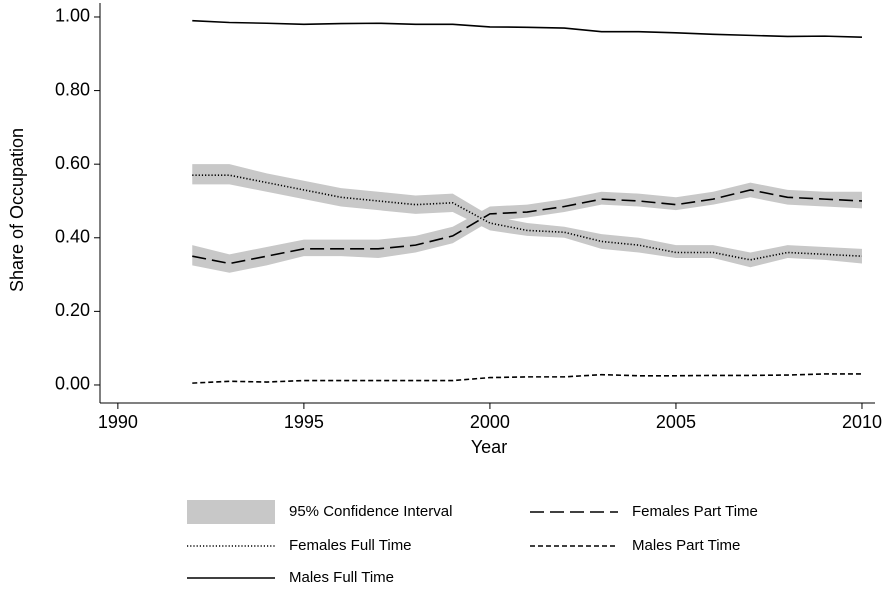  What do you see at coordinates (350, 545) in the screenshot?
I see `legend-label: Females Full Time` at bounding box center [350, 545].